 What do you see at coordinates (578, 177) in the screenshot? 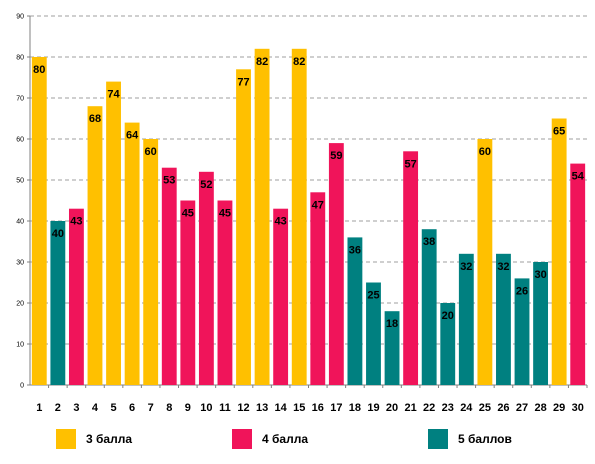
I see `data-label: 54` at bounding box center [578, 177].